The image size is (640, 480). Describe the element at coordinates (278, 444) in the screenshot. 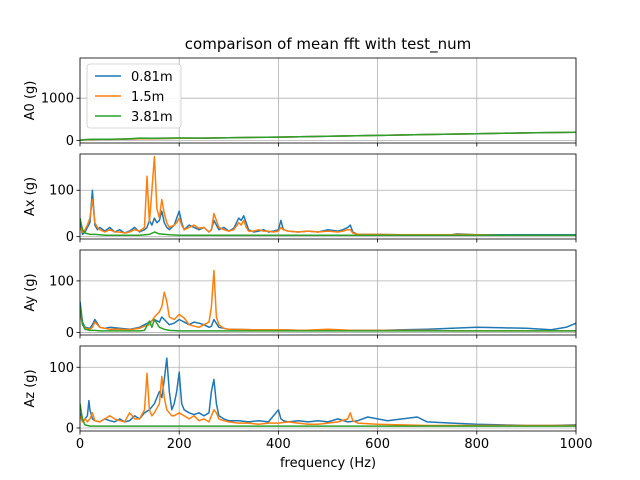

I see `x-tick-label: 400` at that location.